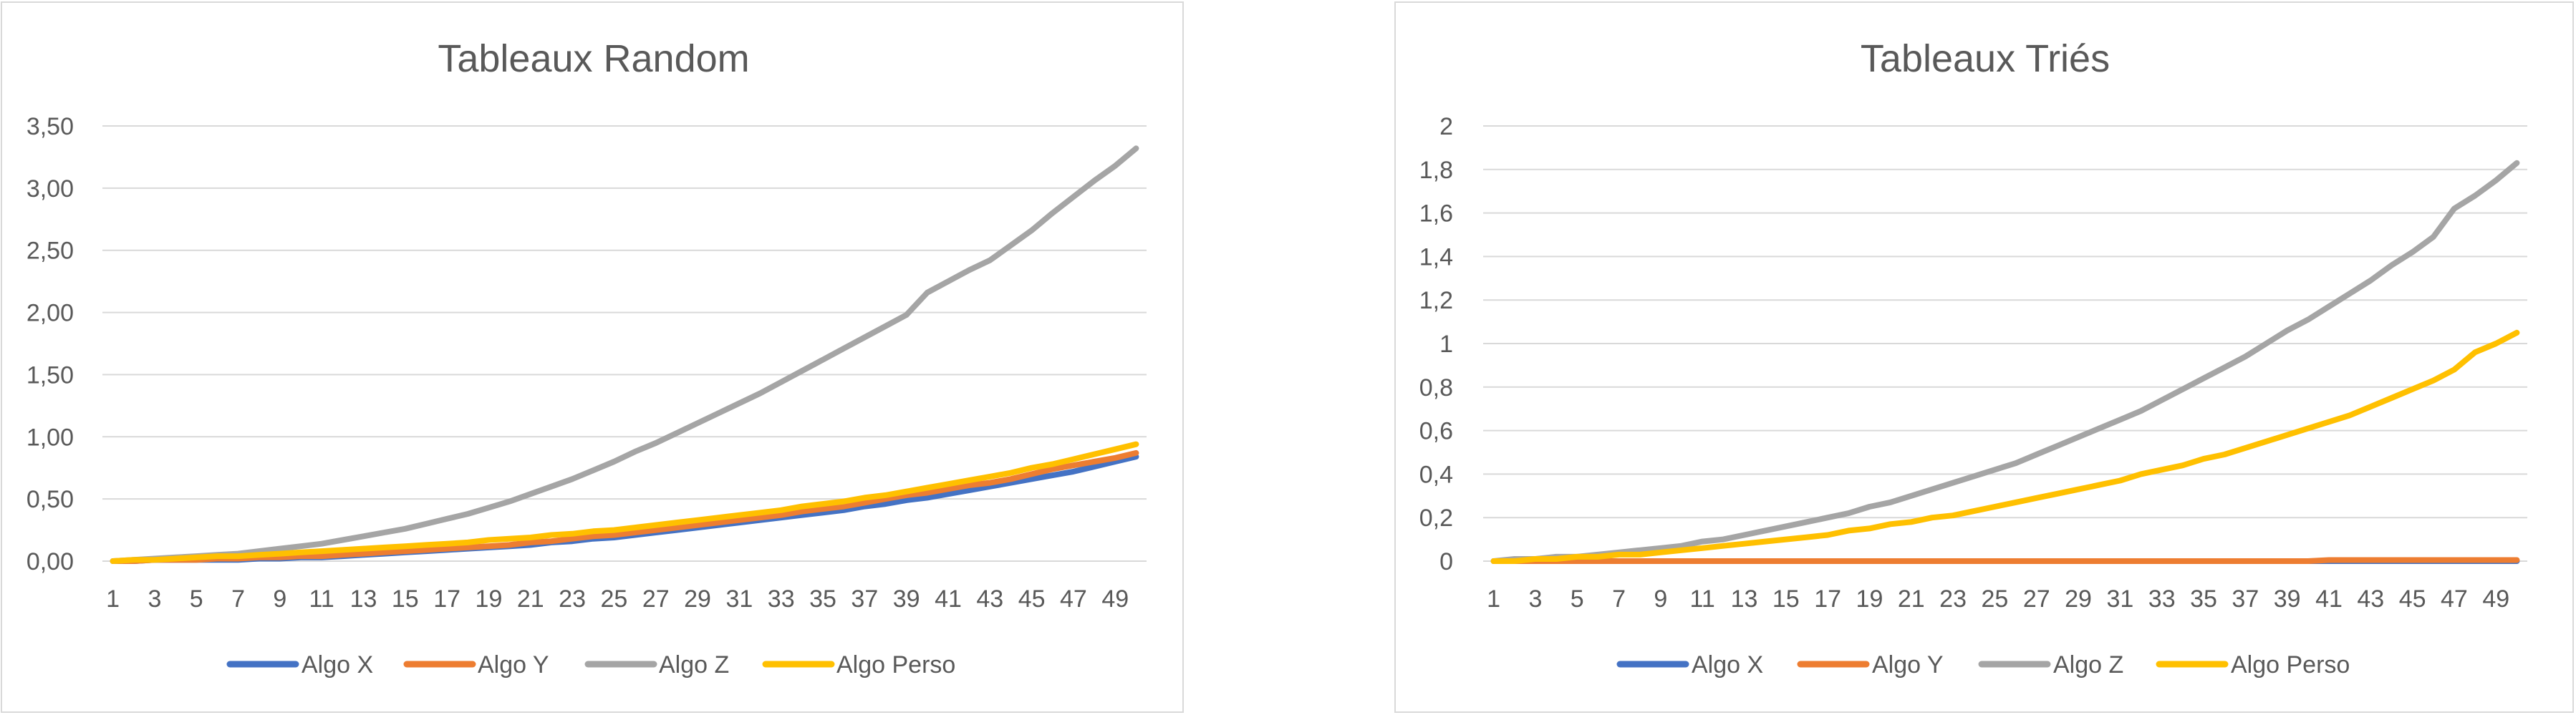 The width and height of the screenshot is (2576, 715). Describe the element at coordinates (50, 561) in the screenshot. I see `y-tick-label: 0,00` at that location.